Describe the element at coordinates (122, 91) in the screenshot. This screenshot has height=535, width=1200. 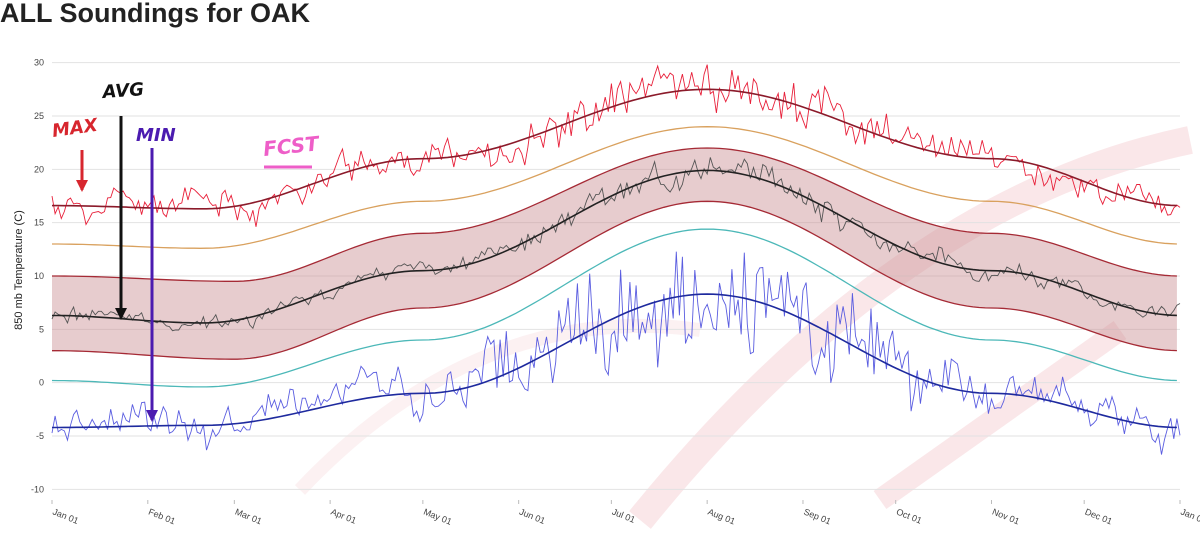
I see `annotation-avg: AVG` at that location.